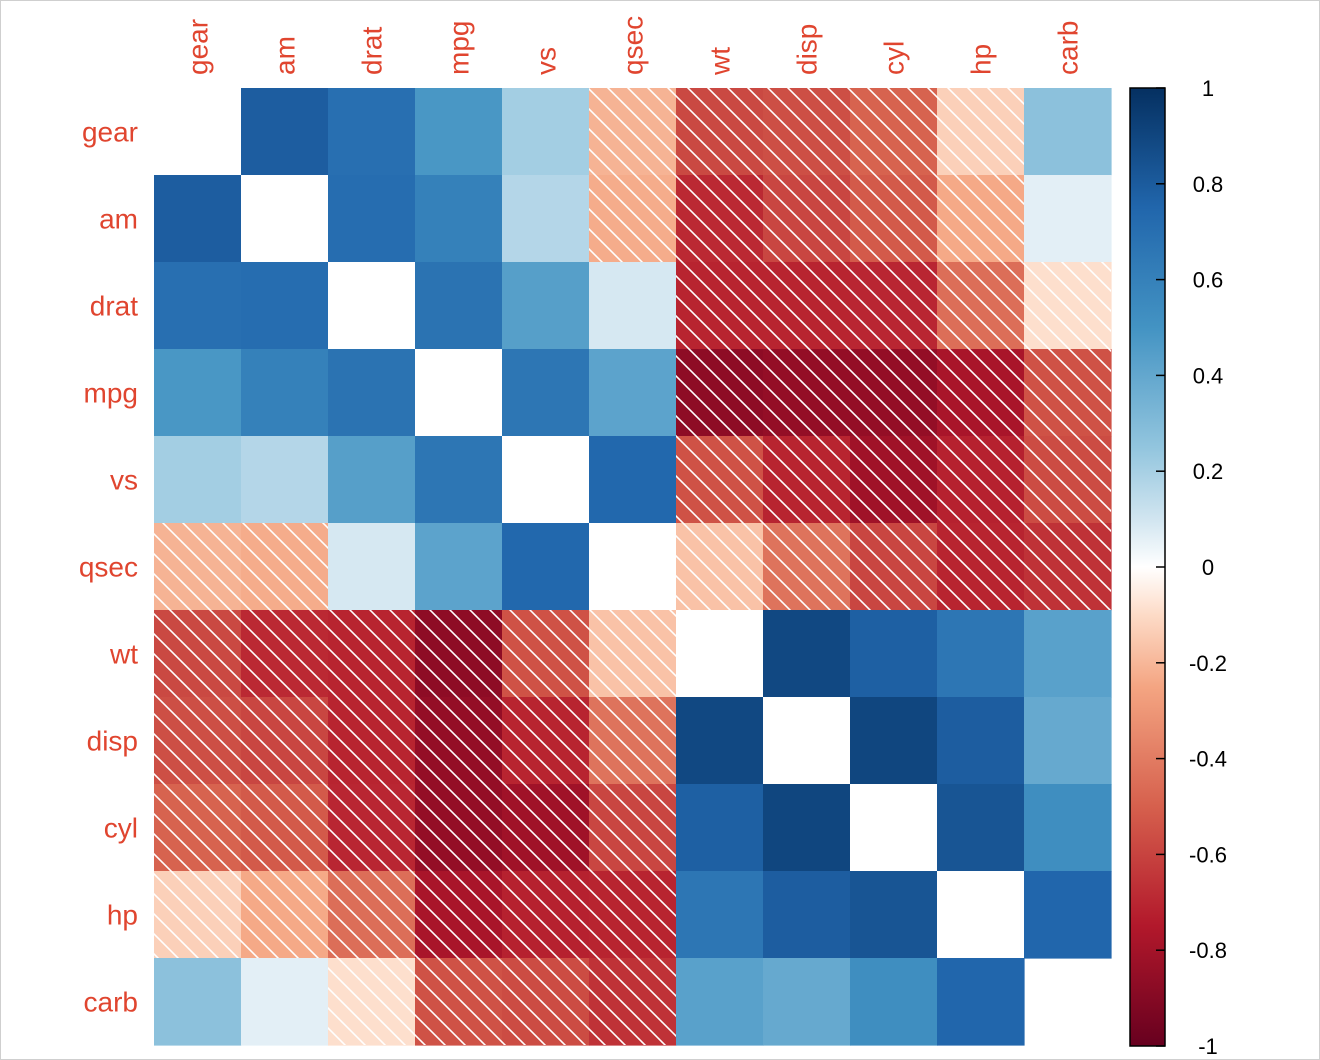 The height and width of the screenshot is (1060, 1320). Describe the element at coordinates (285, 55) in the screenshot. I see `column-label-am: am` at that location.